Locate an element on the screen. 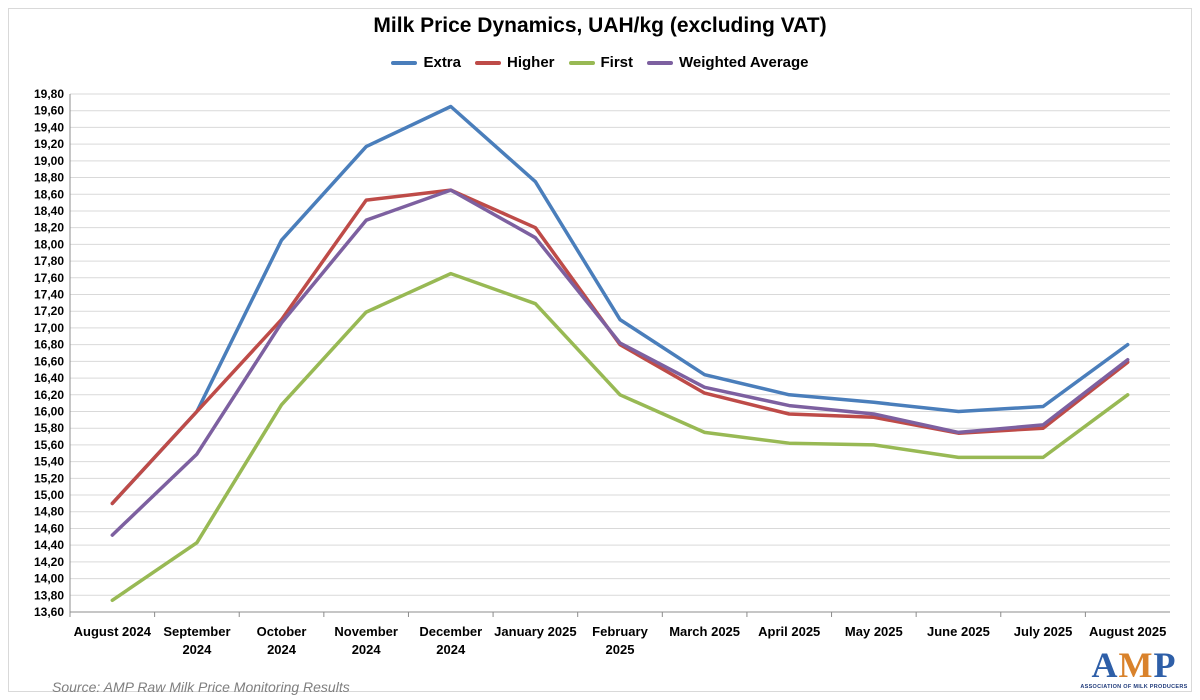 The image size is (1200, 700). y-tick-label: 17,20 is located at coordinates (49, 311).